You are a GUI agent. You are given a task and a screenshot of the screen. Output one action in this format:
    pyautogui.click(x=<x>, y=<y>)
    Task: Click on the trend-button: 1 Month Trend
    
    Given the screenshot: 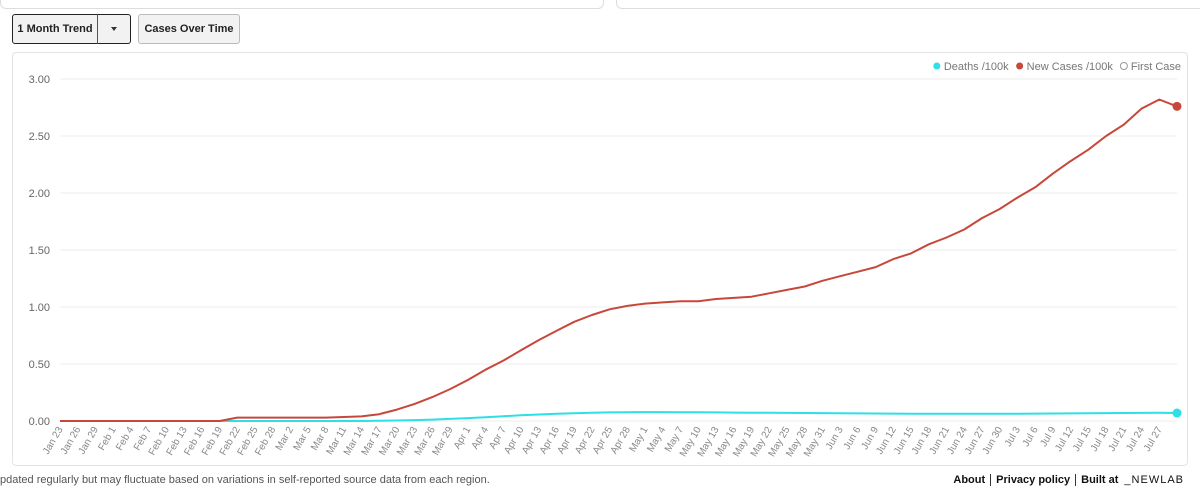 What is the action you would take?
    pyautogui.click(x=55, y=29)
    